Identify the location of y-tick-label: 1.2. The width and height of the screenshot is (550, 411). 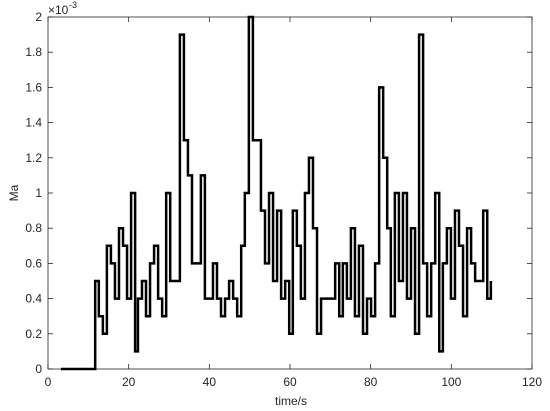
(33, 158).